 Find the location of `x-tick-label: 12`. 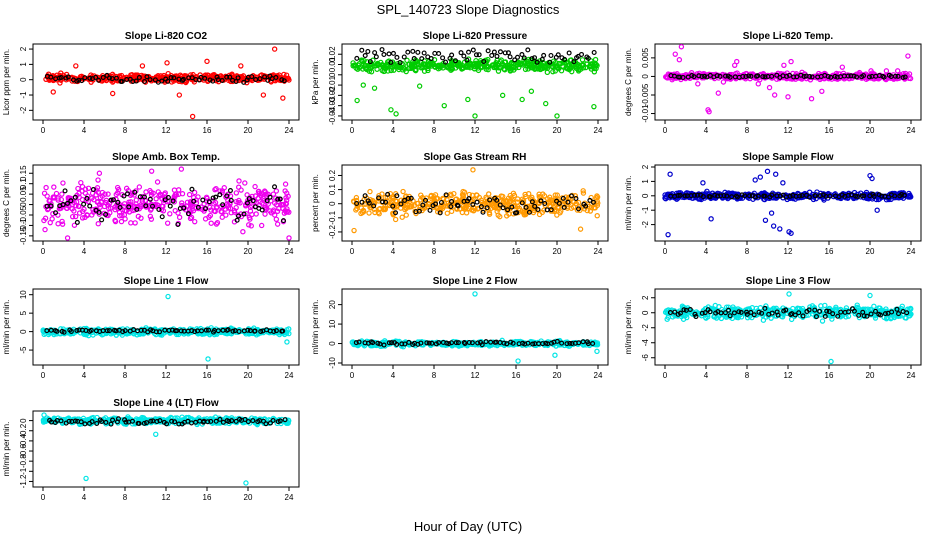

x-tick-label: 12 is located at coordinates (475, 251).